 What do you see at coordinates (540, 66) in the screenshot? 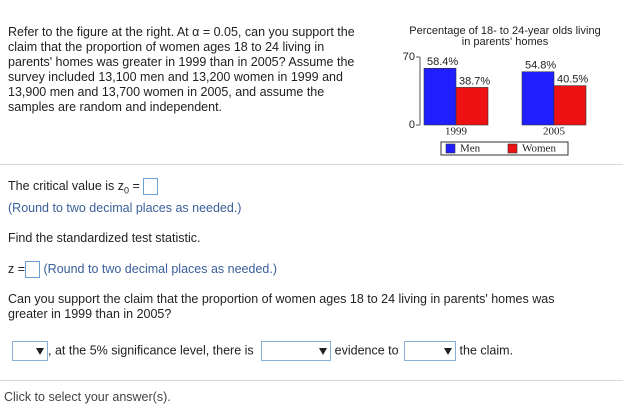
I see `value-label: 54.8%` at bounding box center [540, 66].